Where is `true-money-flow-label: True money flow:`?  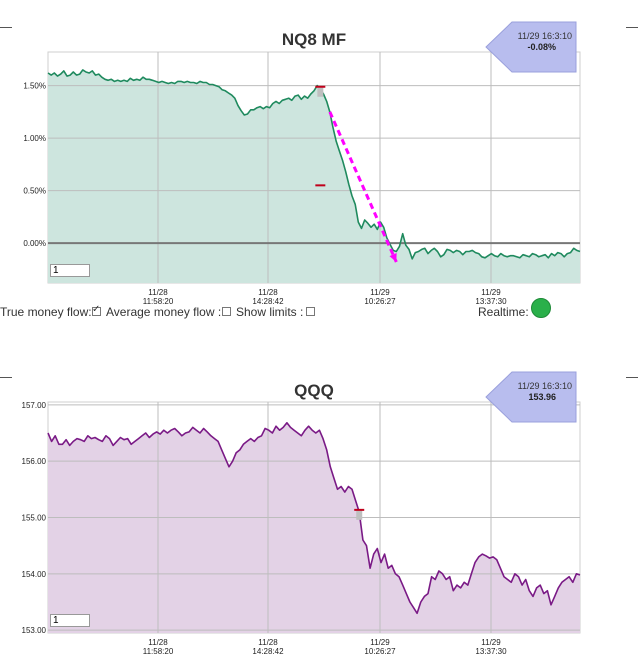
true-money-flow-label: True money flow: is located at coordinates (46, 312).